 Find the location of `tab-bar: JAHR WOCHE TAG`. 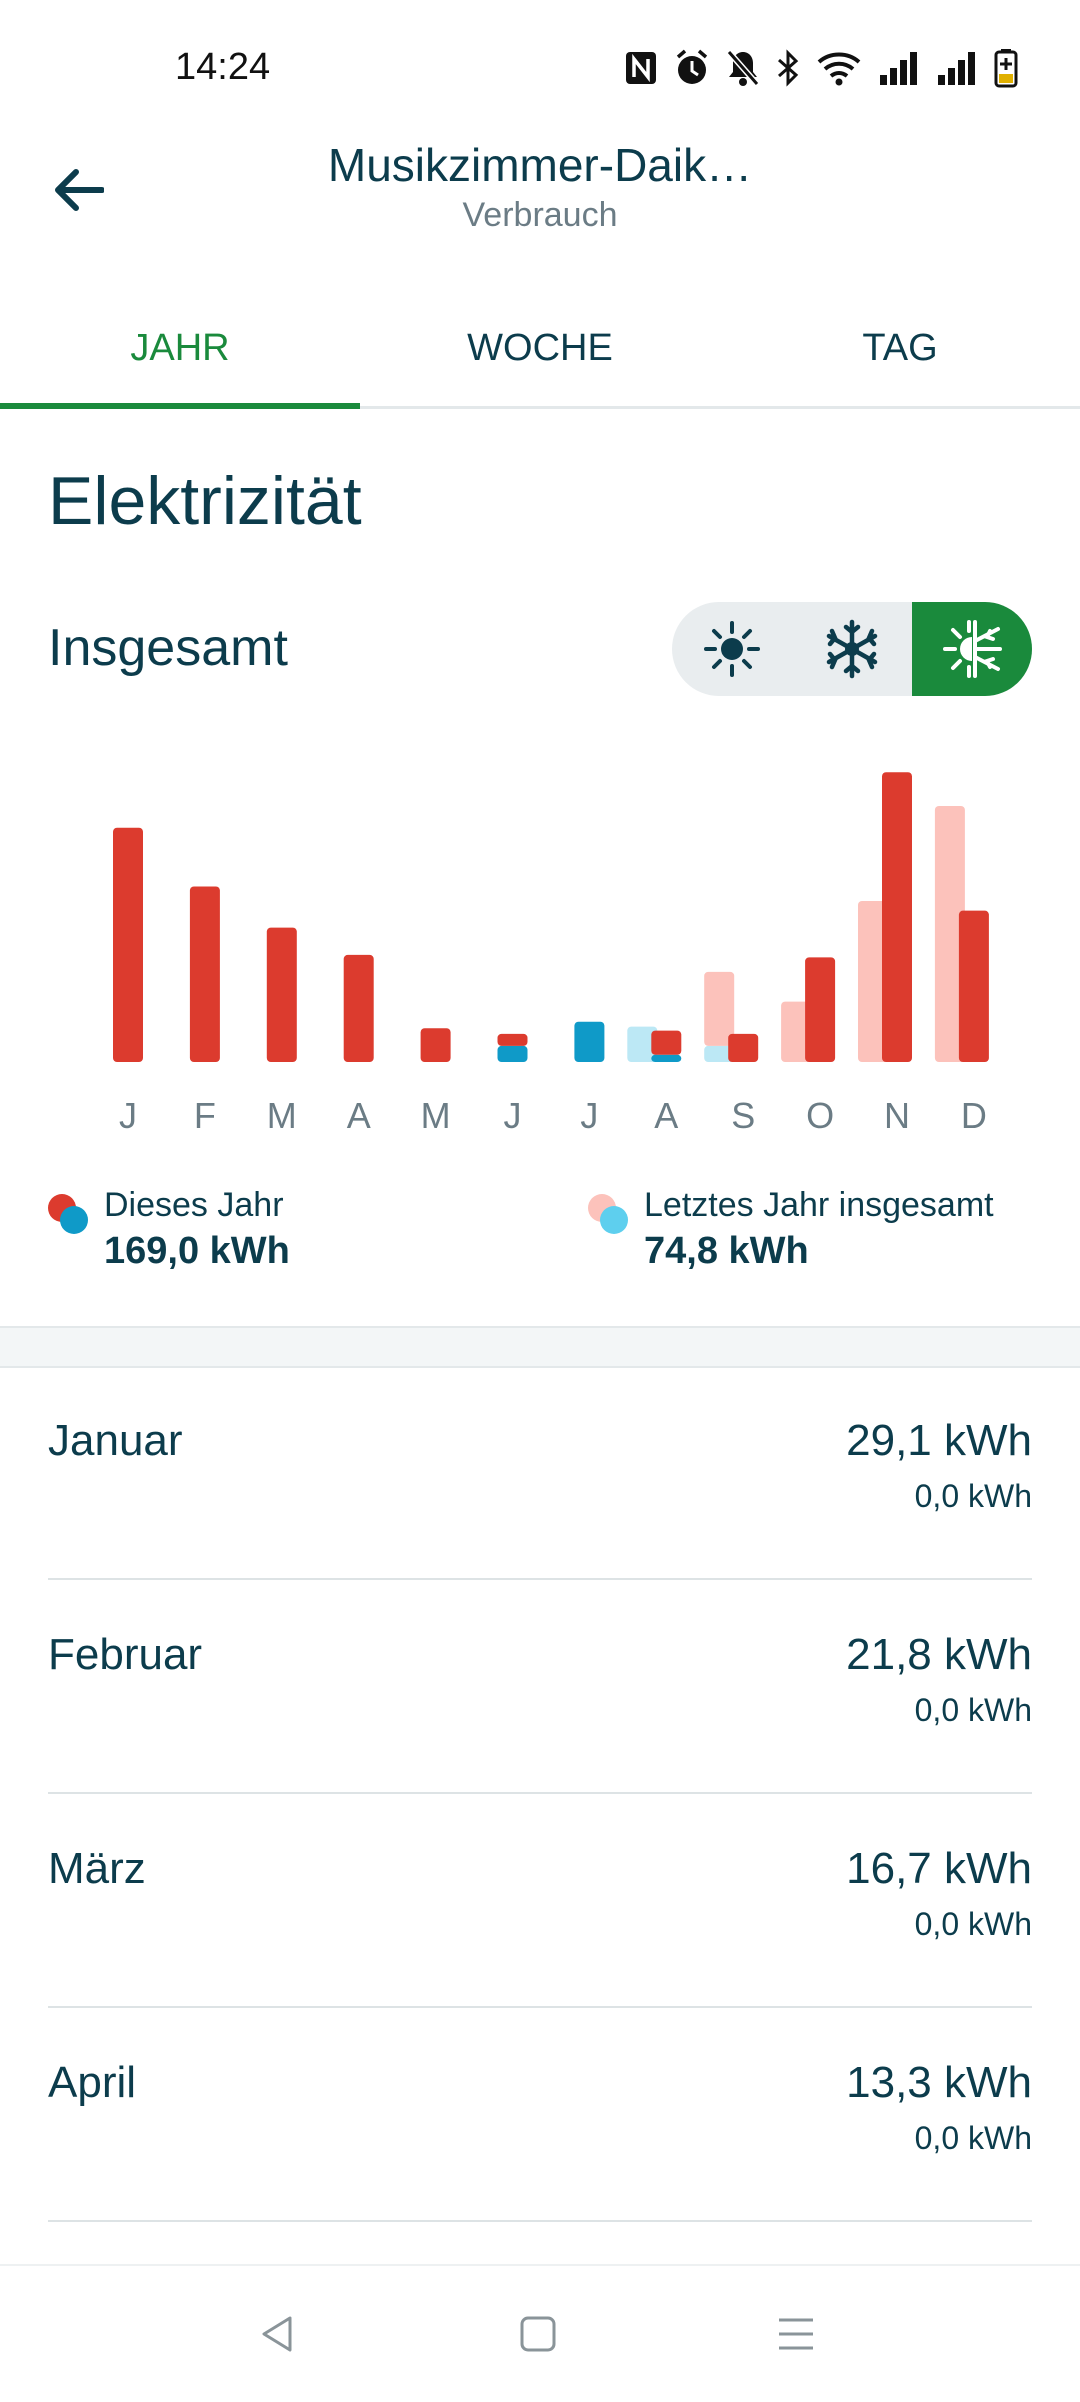

tab-bar: JAHR WOCHE TAG is located at coordinates (540, 349).